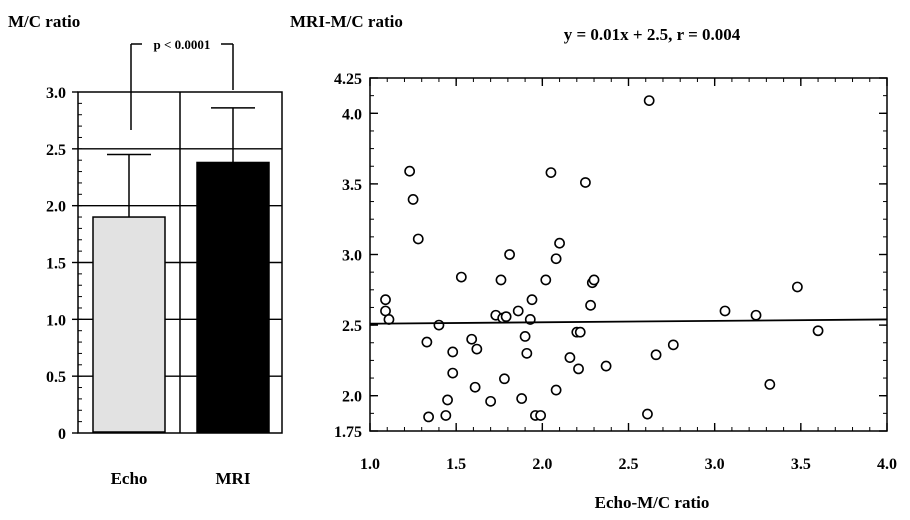 This screenshot has width=910, height=520. What do you see at coordinates (56, 377) in the screenshot?
I see `bar-ytick-label: 0.5` at bounding box center [56, 377].